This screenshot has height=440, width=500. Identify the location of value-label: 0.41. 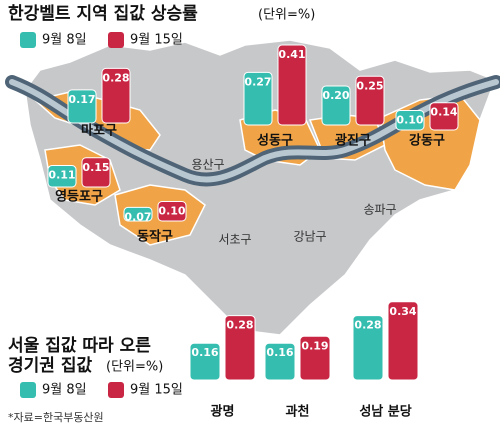
(291, 54).